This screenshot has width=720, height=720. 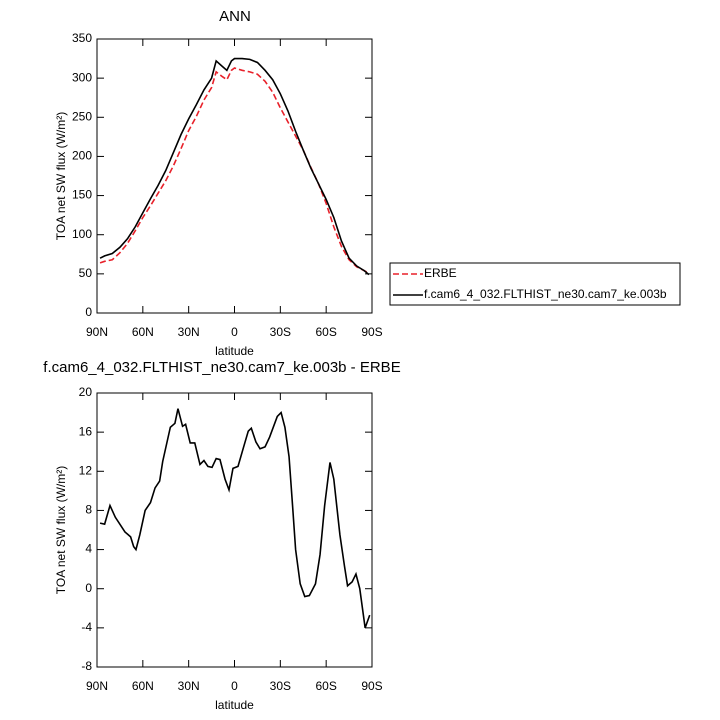 I want to click on y-tick-label: 50, so click(x=86, y=273).